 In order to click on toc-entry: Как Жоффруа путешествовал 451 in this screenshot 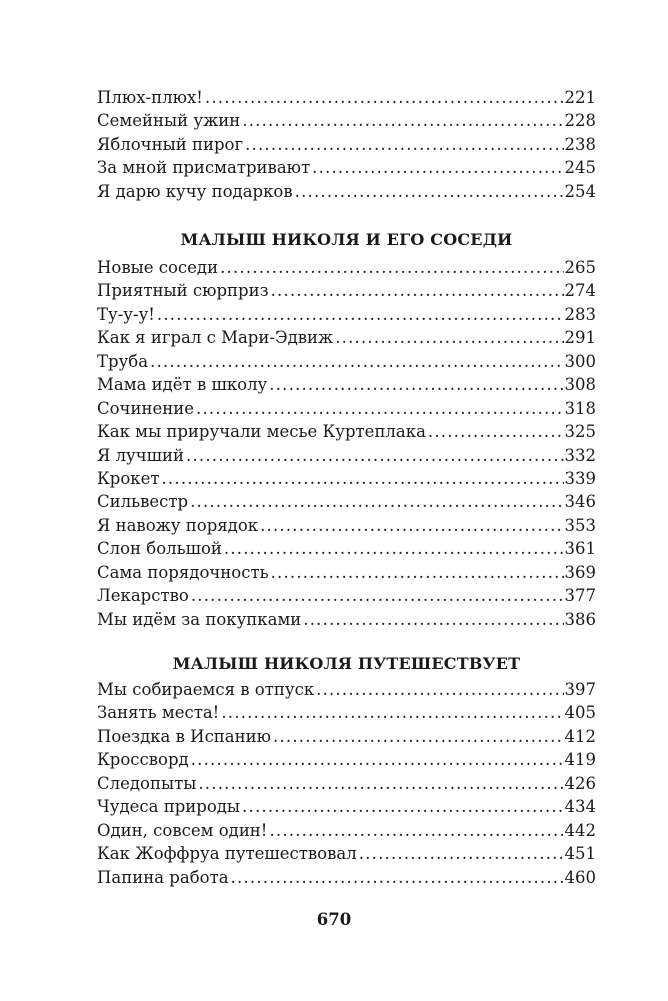, I will do `click(346, 853)`.